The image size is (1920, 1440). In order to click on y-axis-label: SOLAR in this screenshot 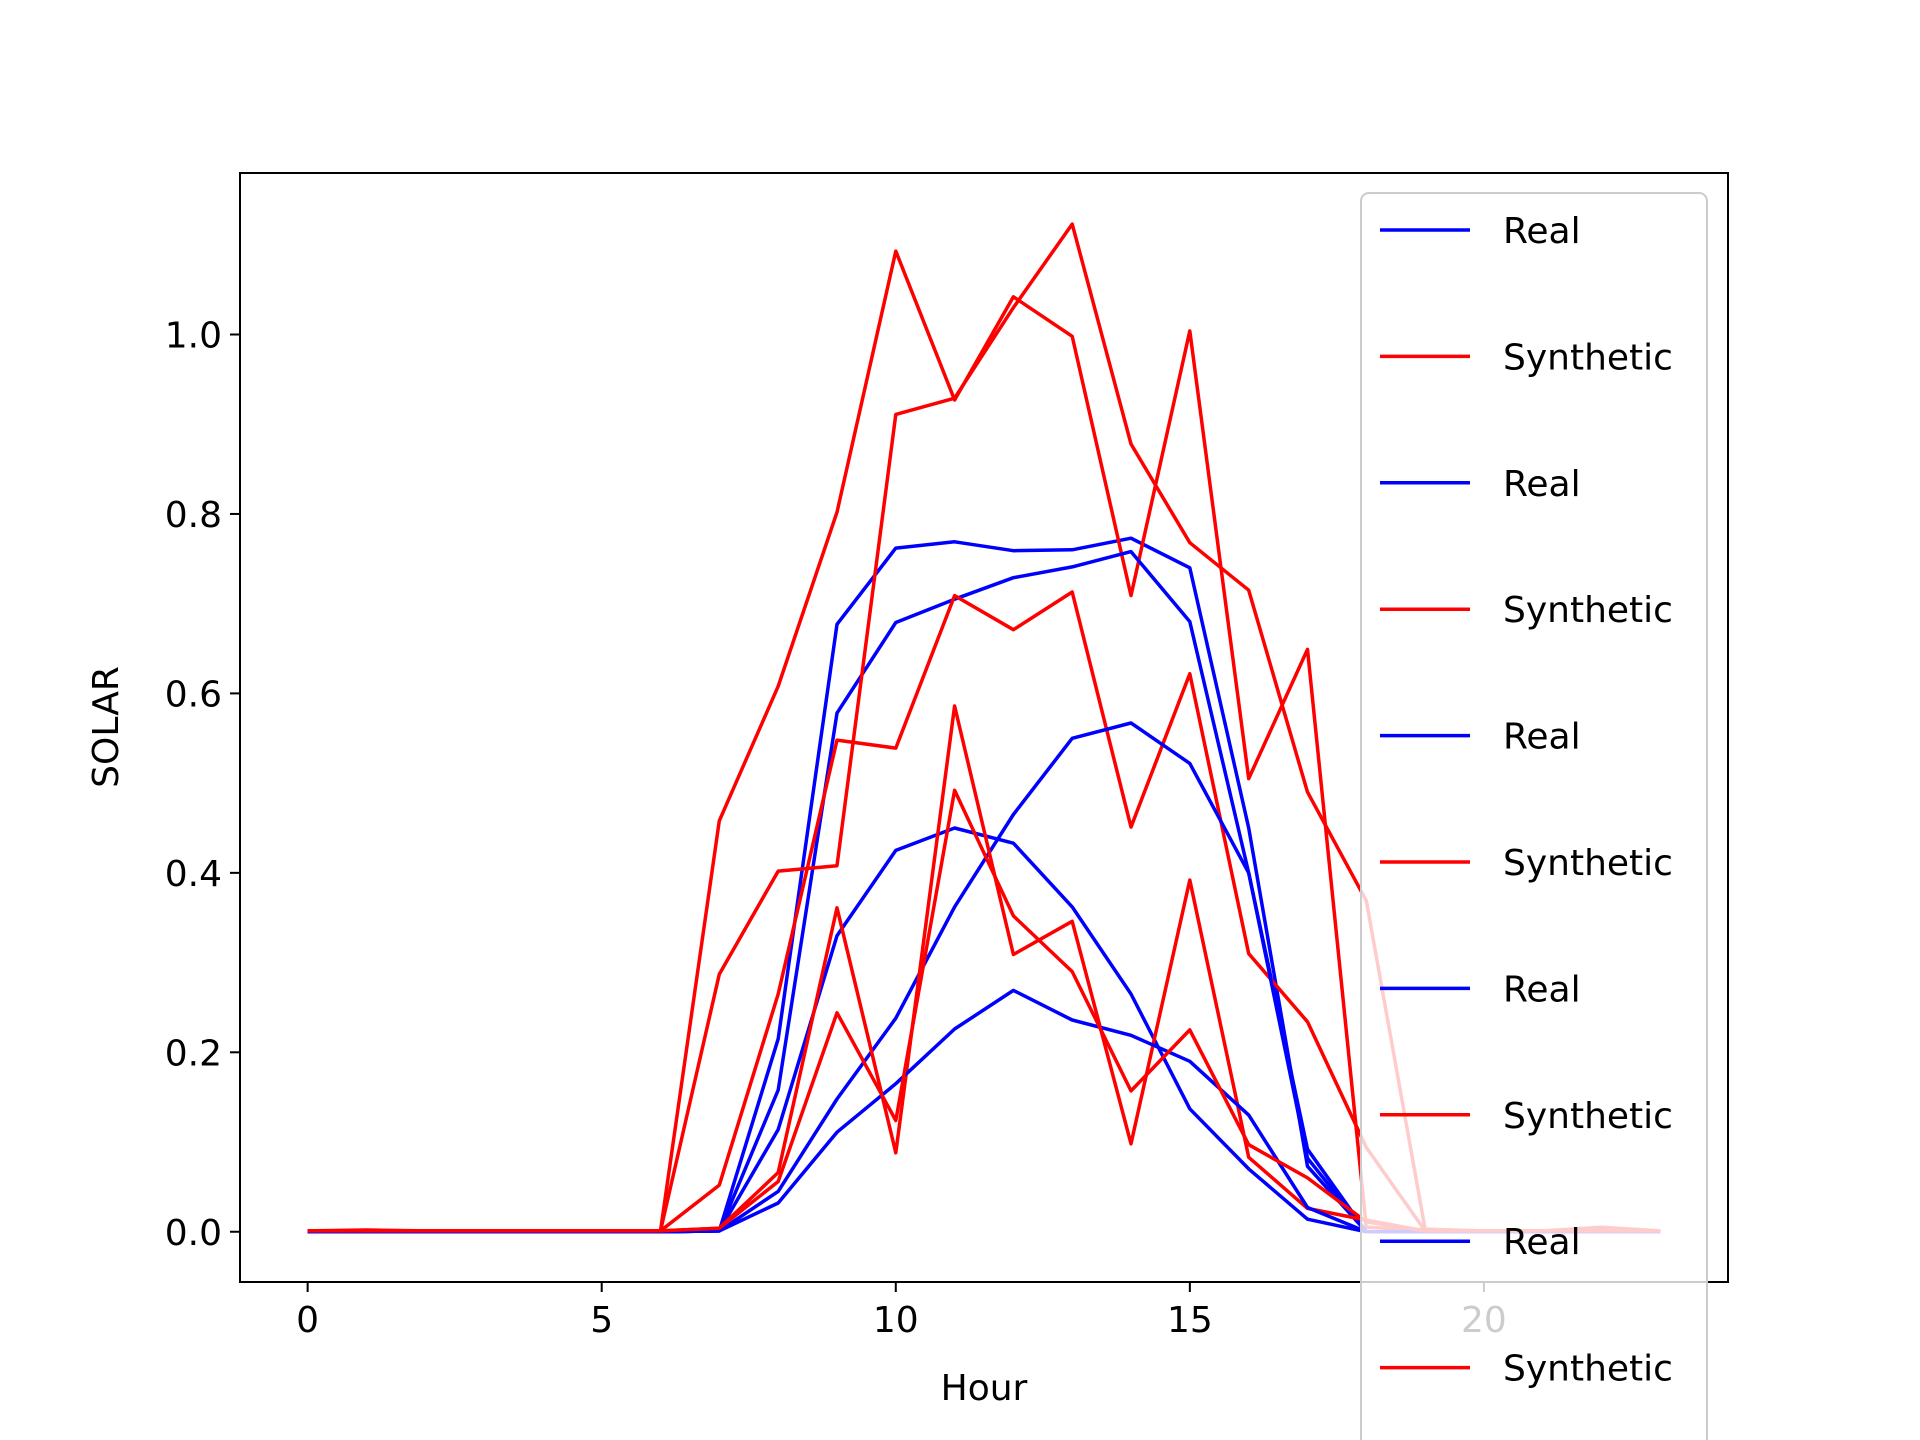, I will do `click(106, 727)`.